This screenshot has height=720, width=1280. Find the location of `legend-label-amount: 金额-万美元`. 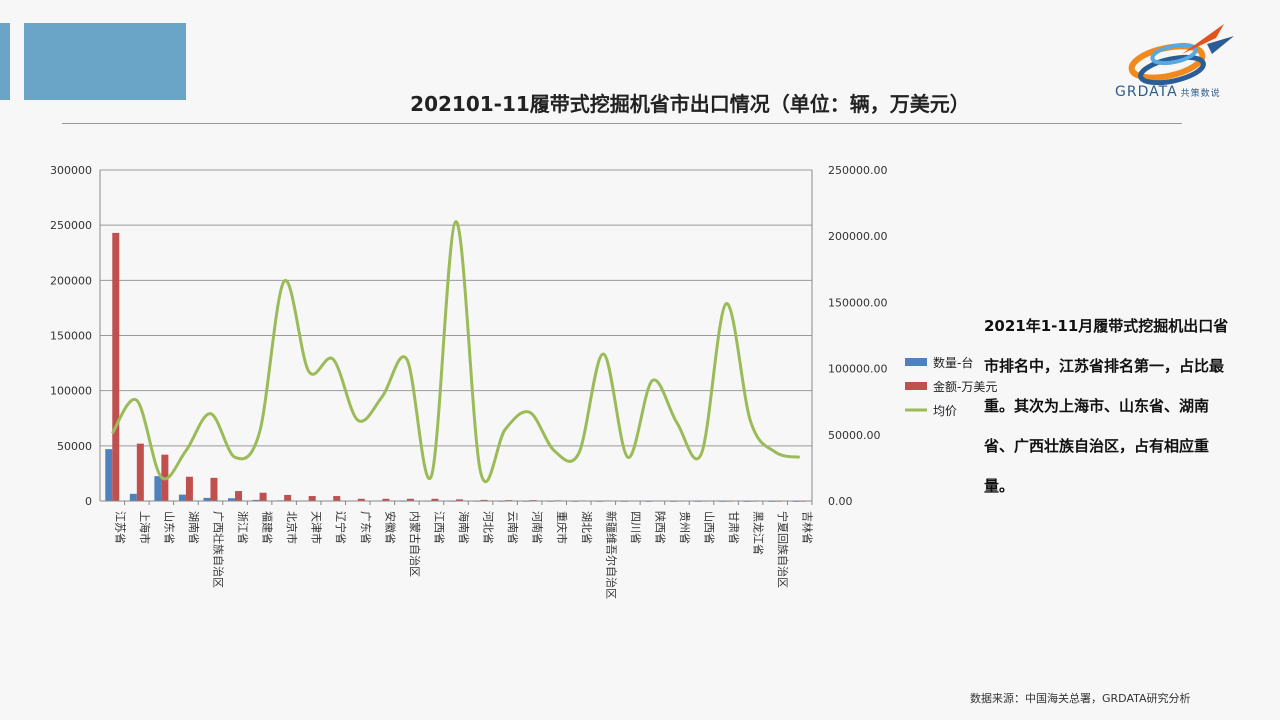

legend-label-amount: 金额-万美元 is located at coordinates (965, 386).